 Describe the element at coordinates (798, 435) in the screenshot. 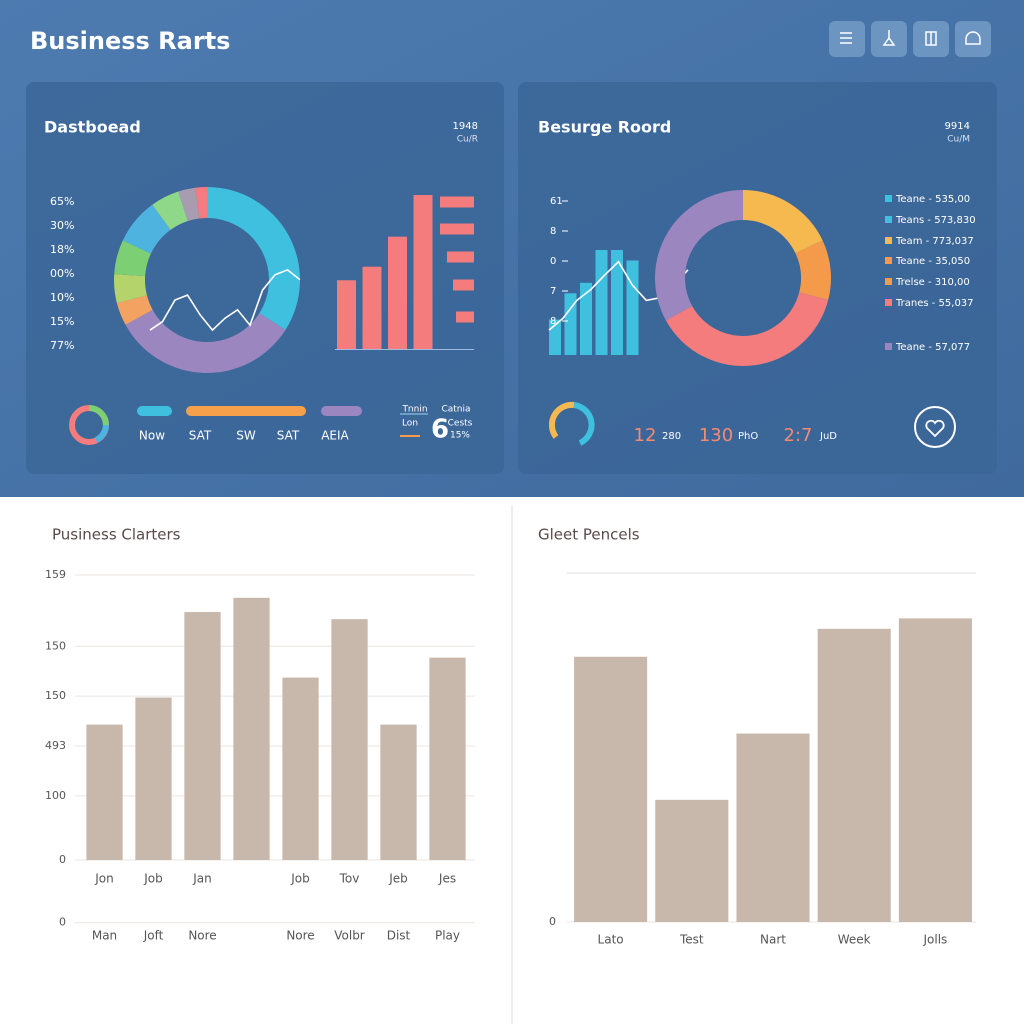

I see `stat-value: 2:7` at that location.